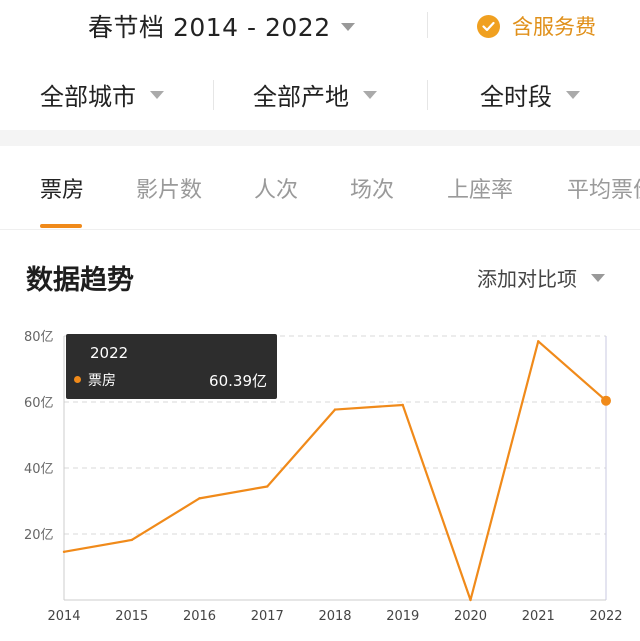  I want to click on active-tab-indicator, so click(61, 226).